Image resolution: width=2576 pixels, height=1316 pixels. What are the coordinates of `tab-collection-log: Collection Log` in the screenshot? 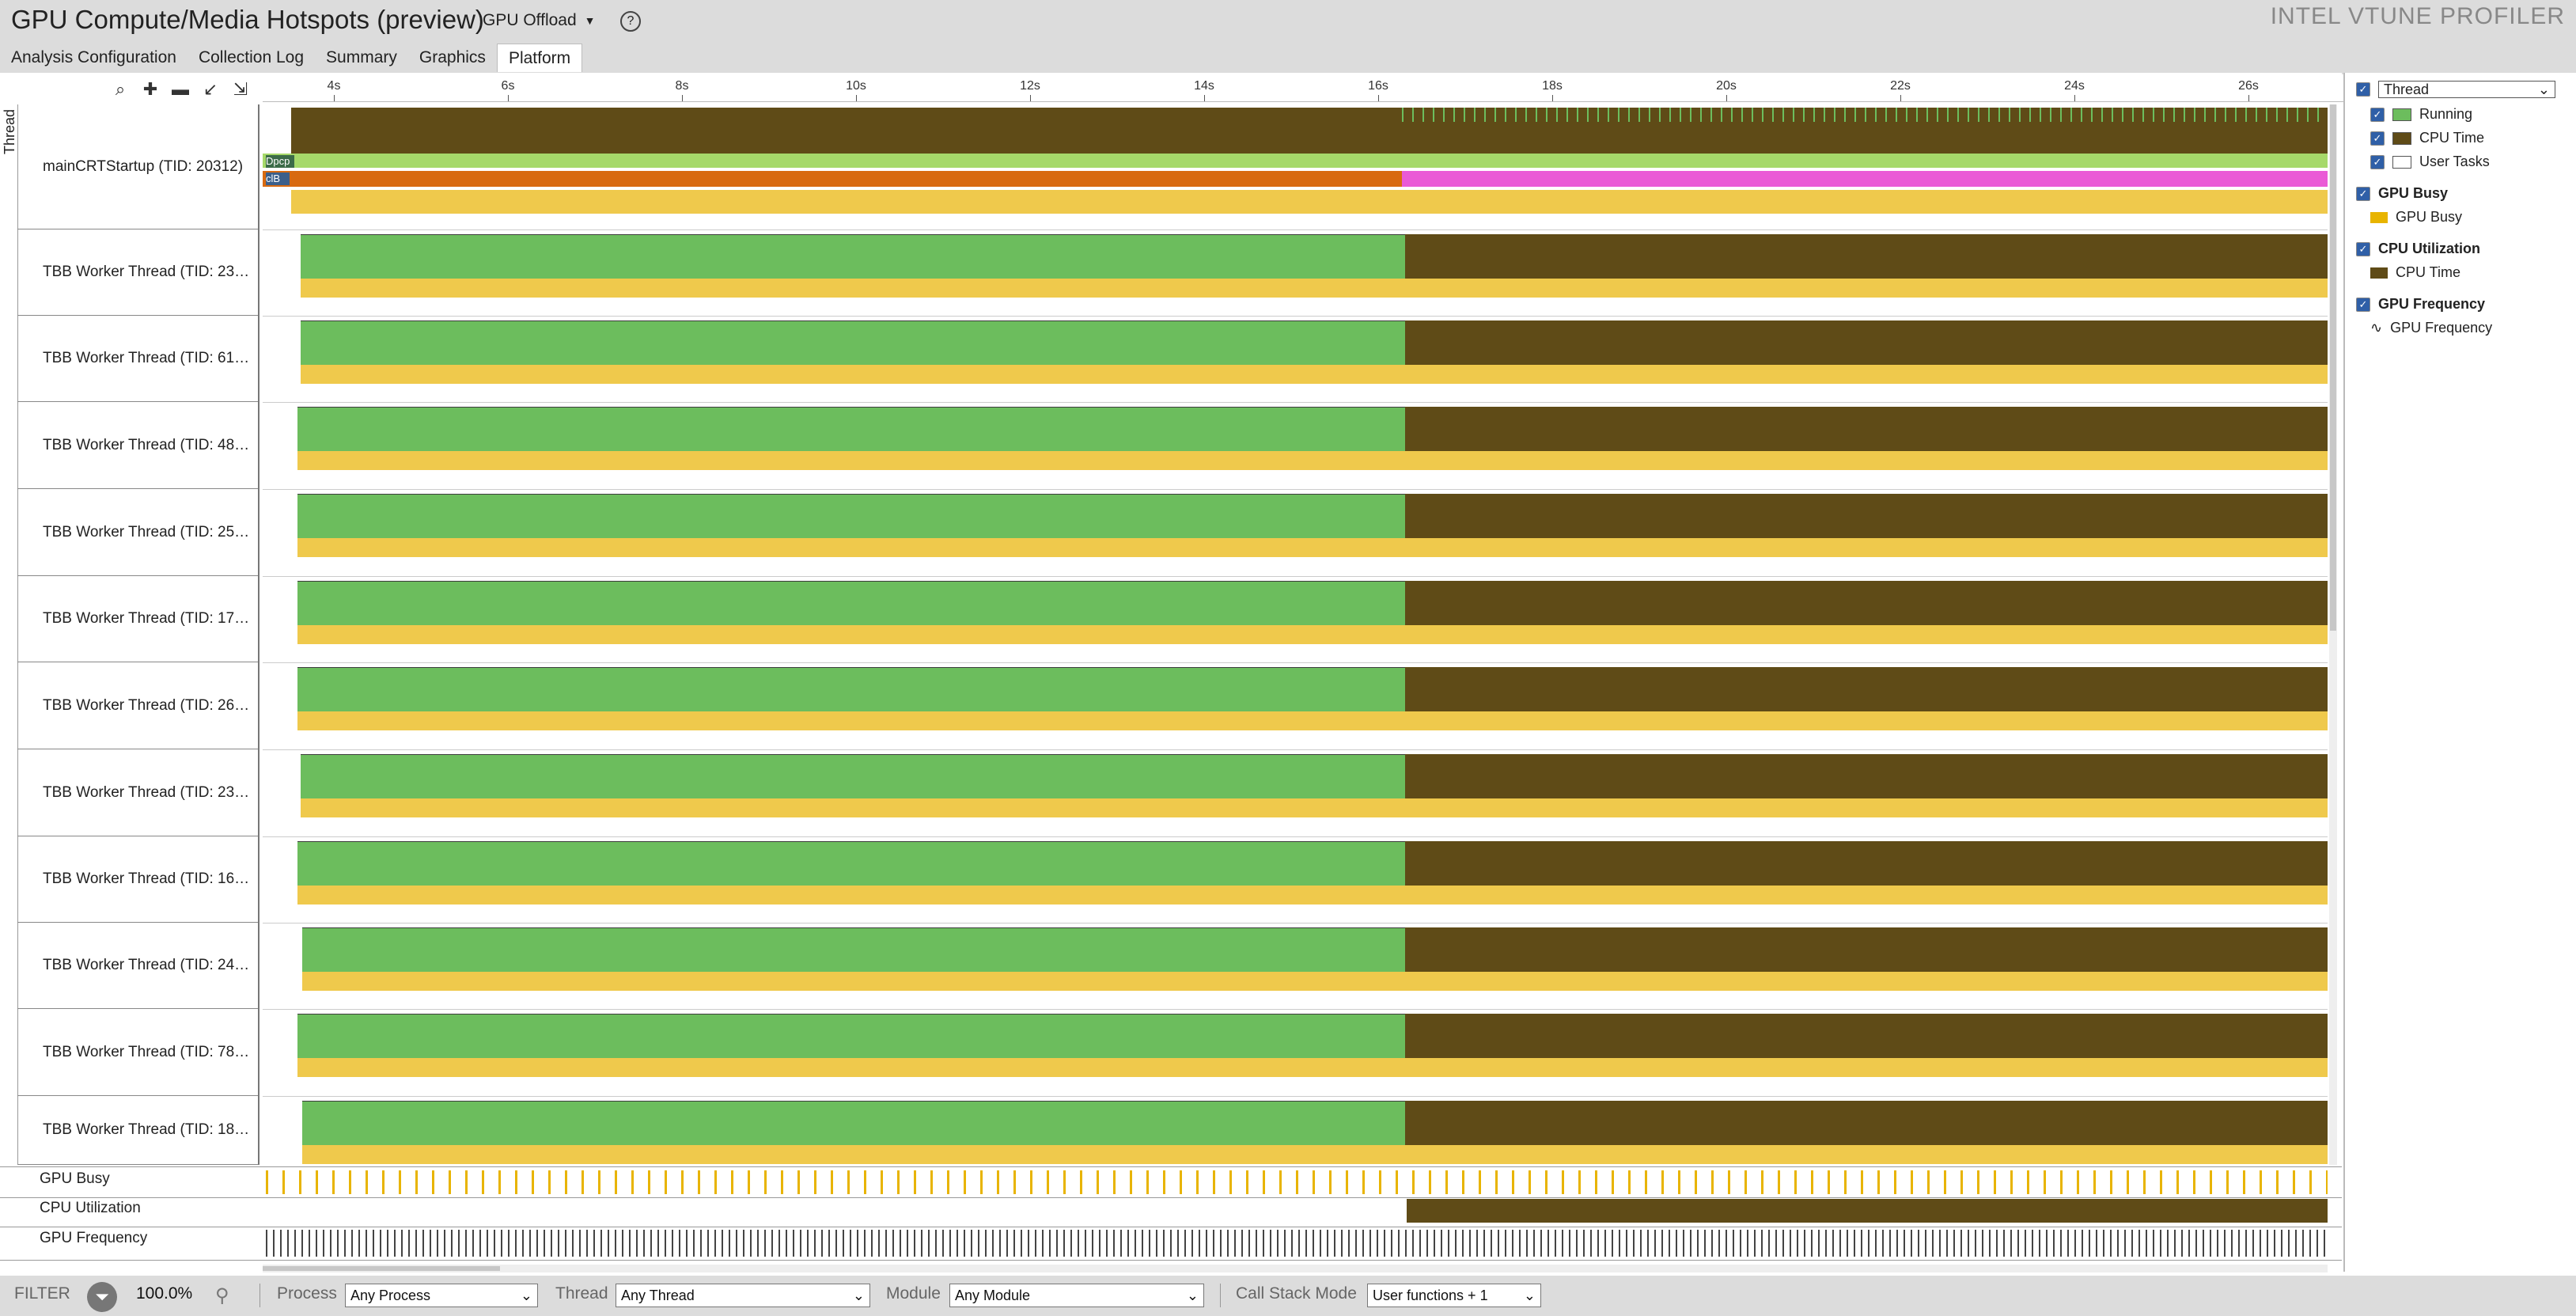 It's located at (251, 57).